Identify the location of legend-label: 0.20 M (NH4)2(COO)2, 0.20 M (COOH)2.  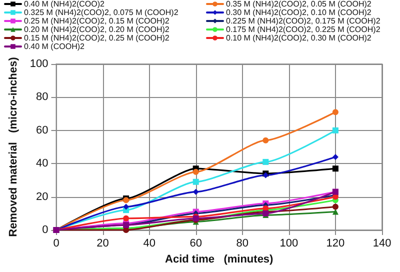
(97, 29).